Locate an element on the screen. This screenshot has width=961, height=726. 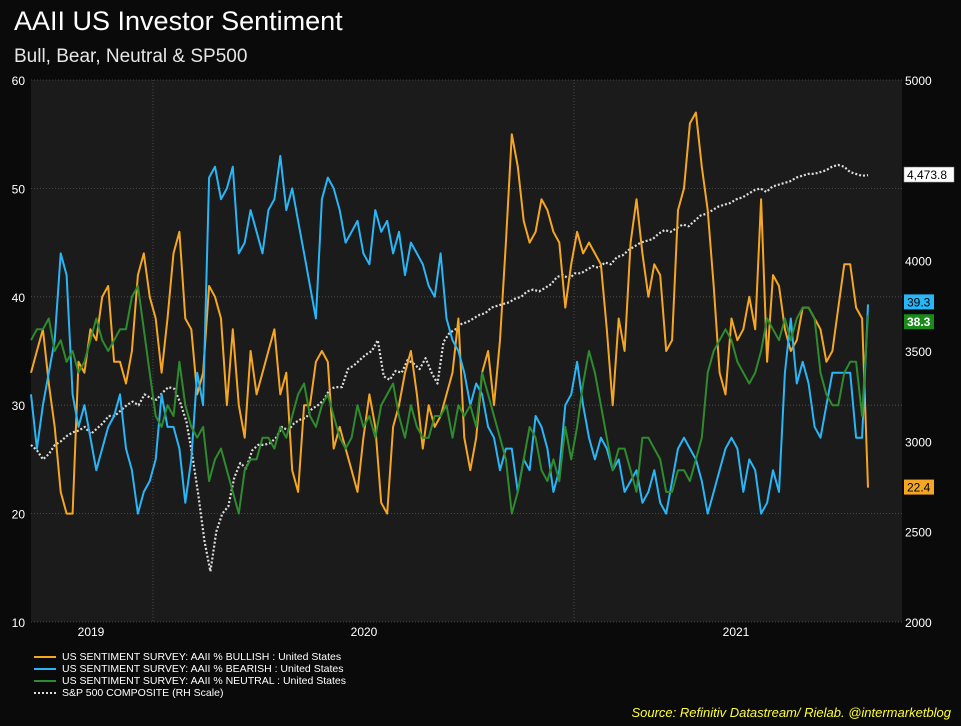
end-label-0: 22.4 is located at coordinates (919, 488).